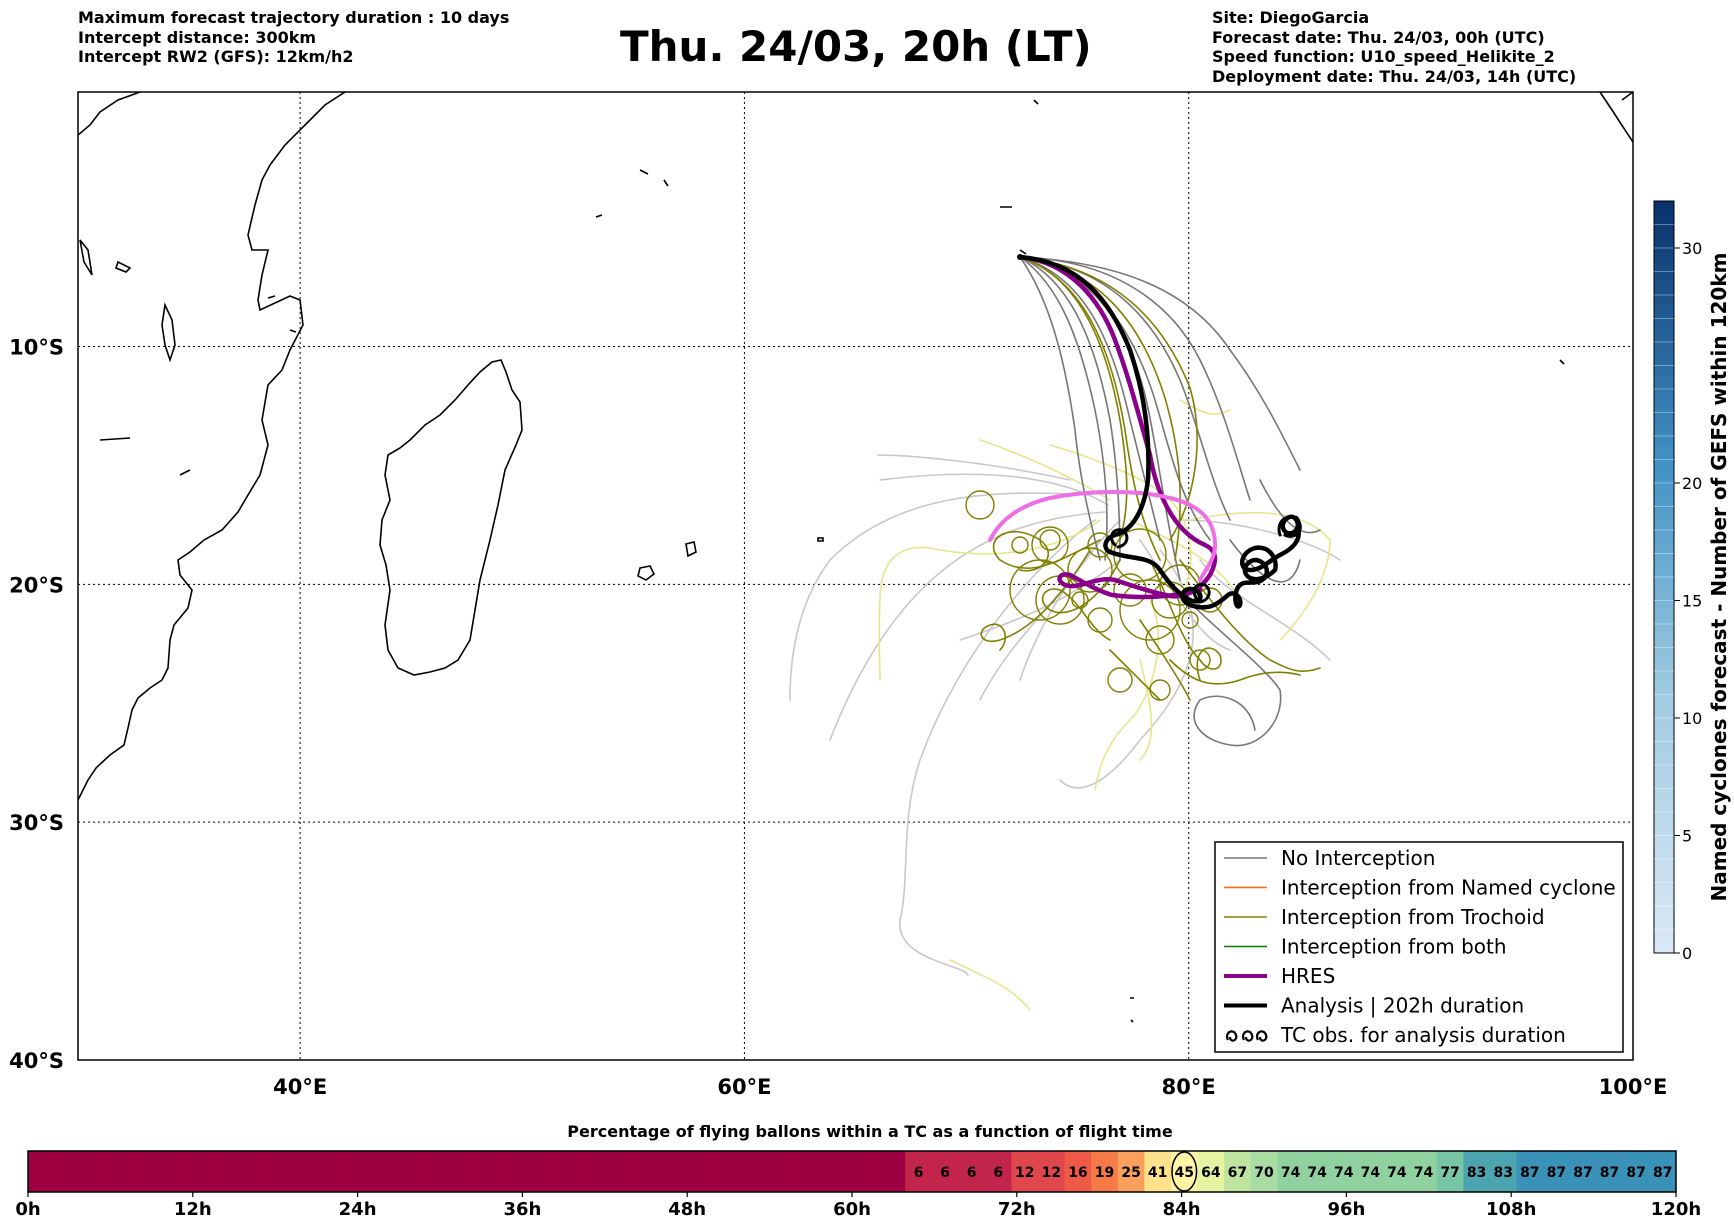 The height and width of the screenshot is (1223, 1734). I want to click on flight-time-cell-value: 6, so click(972, 1173).